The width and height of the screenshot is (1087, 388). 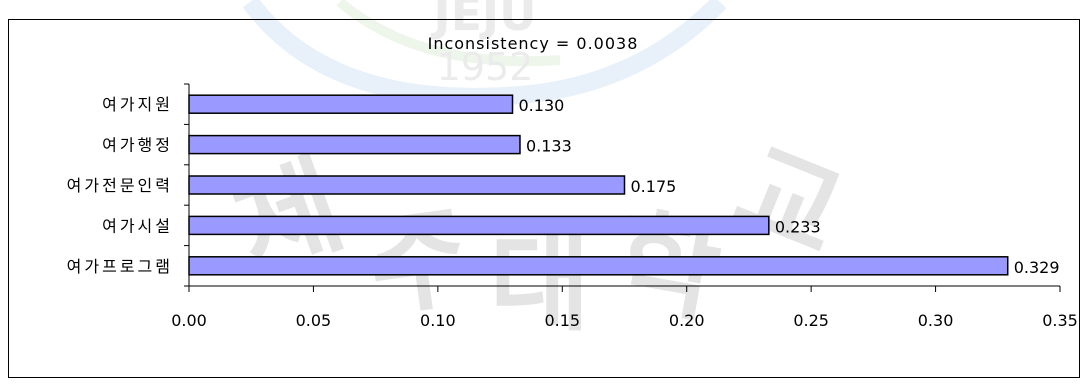 What do you see at coordinates (549, 146) in the screenshot?
I see `data-label: 0.133` at bounding box center [549, 146].